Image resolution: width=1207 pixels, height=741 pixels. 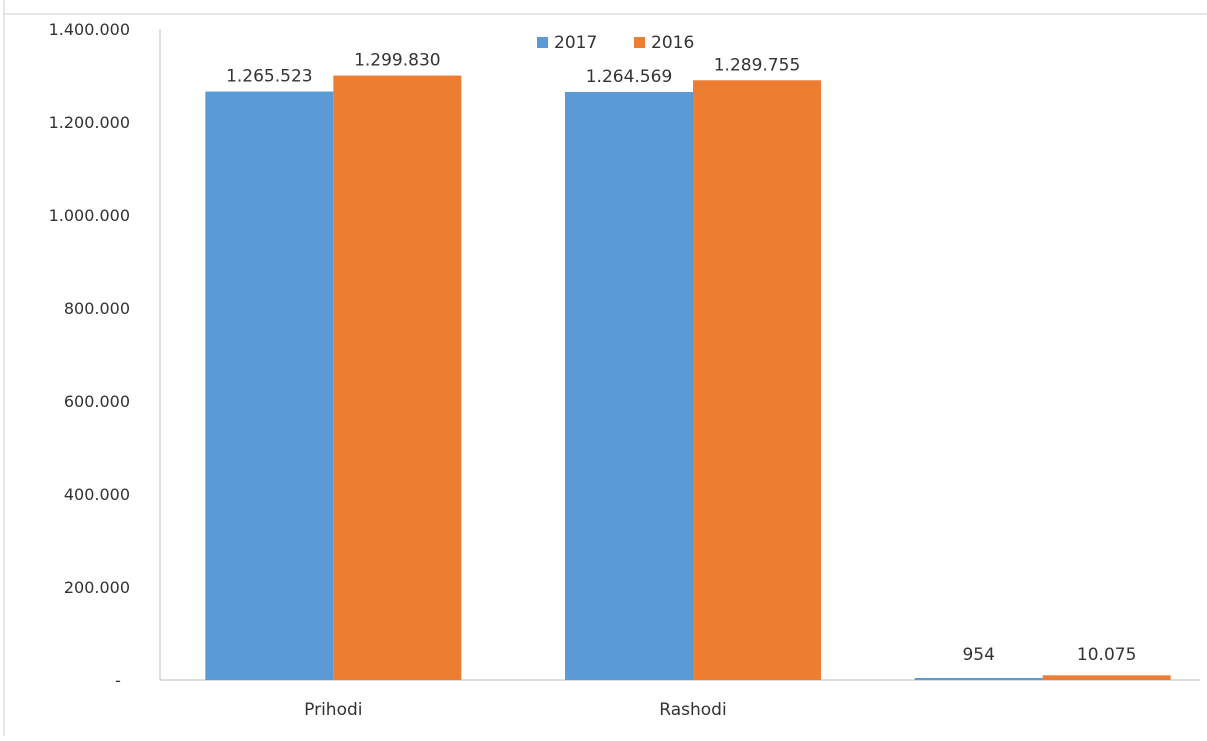 I want to click on y-tick-label: 800.000, so click(x=97, y=308).